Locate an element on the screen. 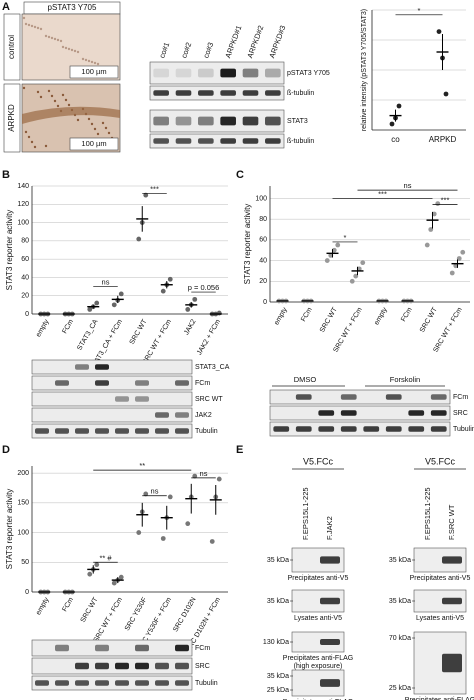 The width and height of the screenshot is (474, 700). significance-label: ns is located at coordinates (106, 282).